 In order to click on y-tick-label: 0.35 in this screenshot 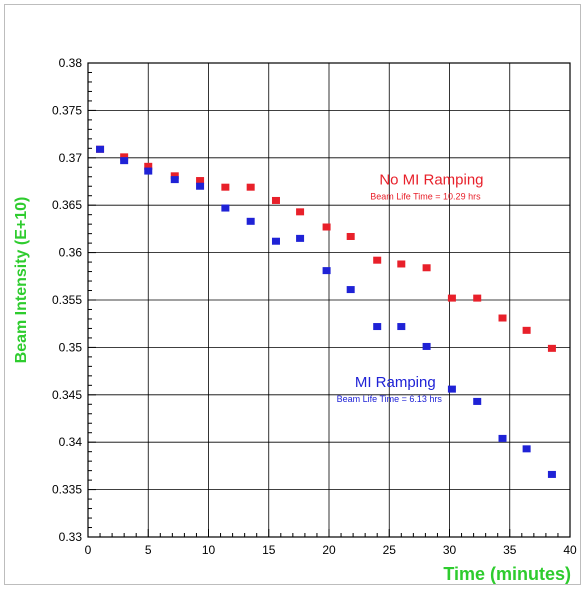, I will do `click(71, 347)`.